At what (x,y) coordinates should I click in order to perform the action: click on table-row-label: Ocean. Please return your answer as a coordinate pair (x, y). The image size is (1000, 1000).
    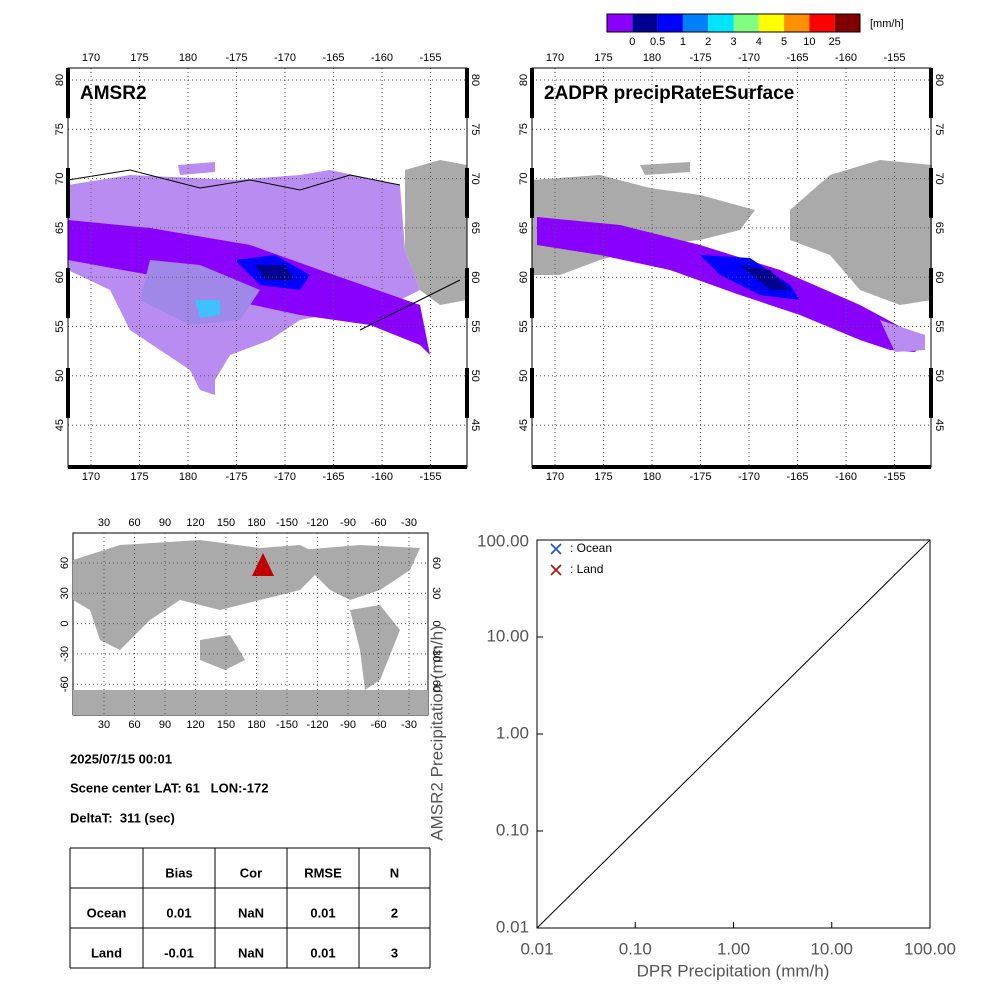
    Looking at the image, I should click on (107, 912).